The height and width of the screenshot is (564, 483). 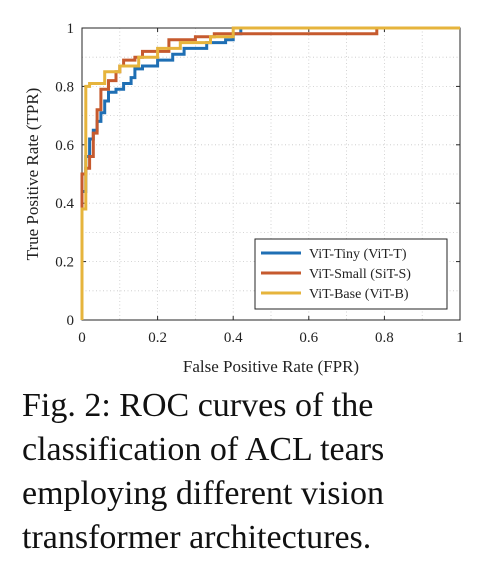 I want to click on y-axis-label: True Positive Rate (TPR), so click(x=32, y=174).